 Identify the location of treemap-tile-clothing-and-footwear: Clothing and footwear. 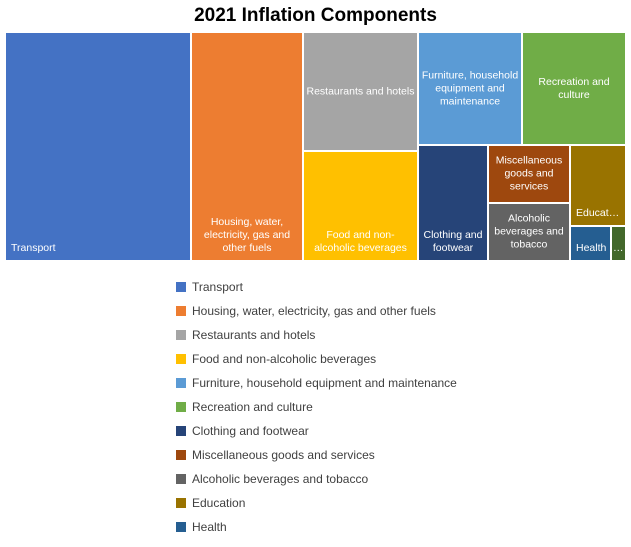
(453, 203).